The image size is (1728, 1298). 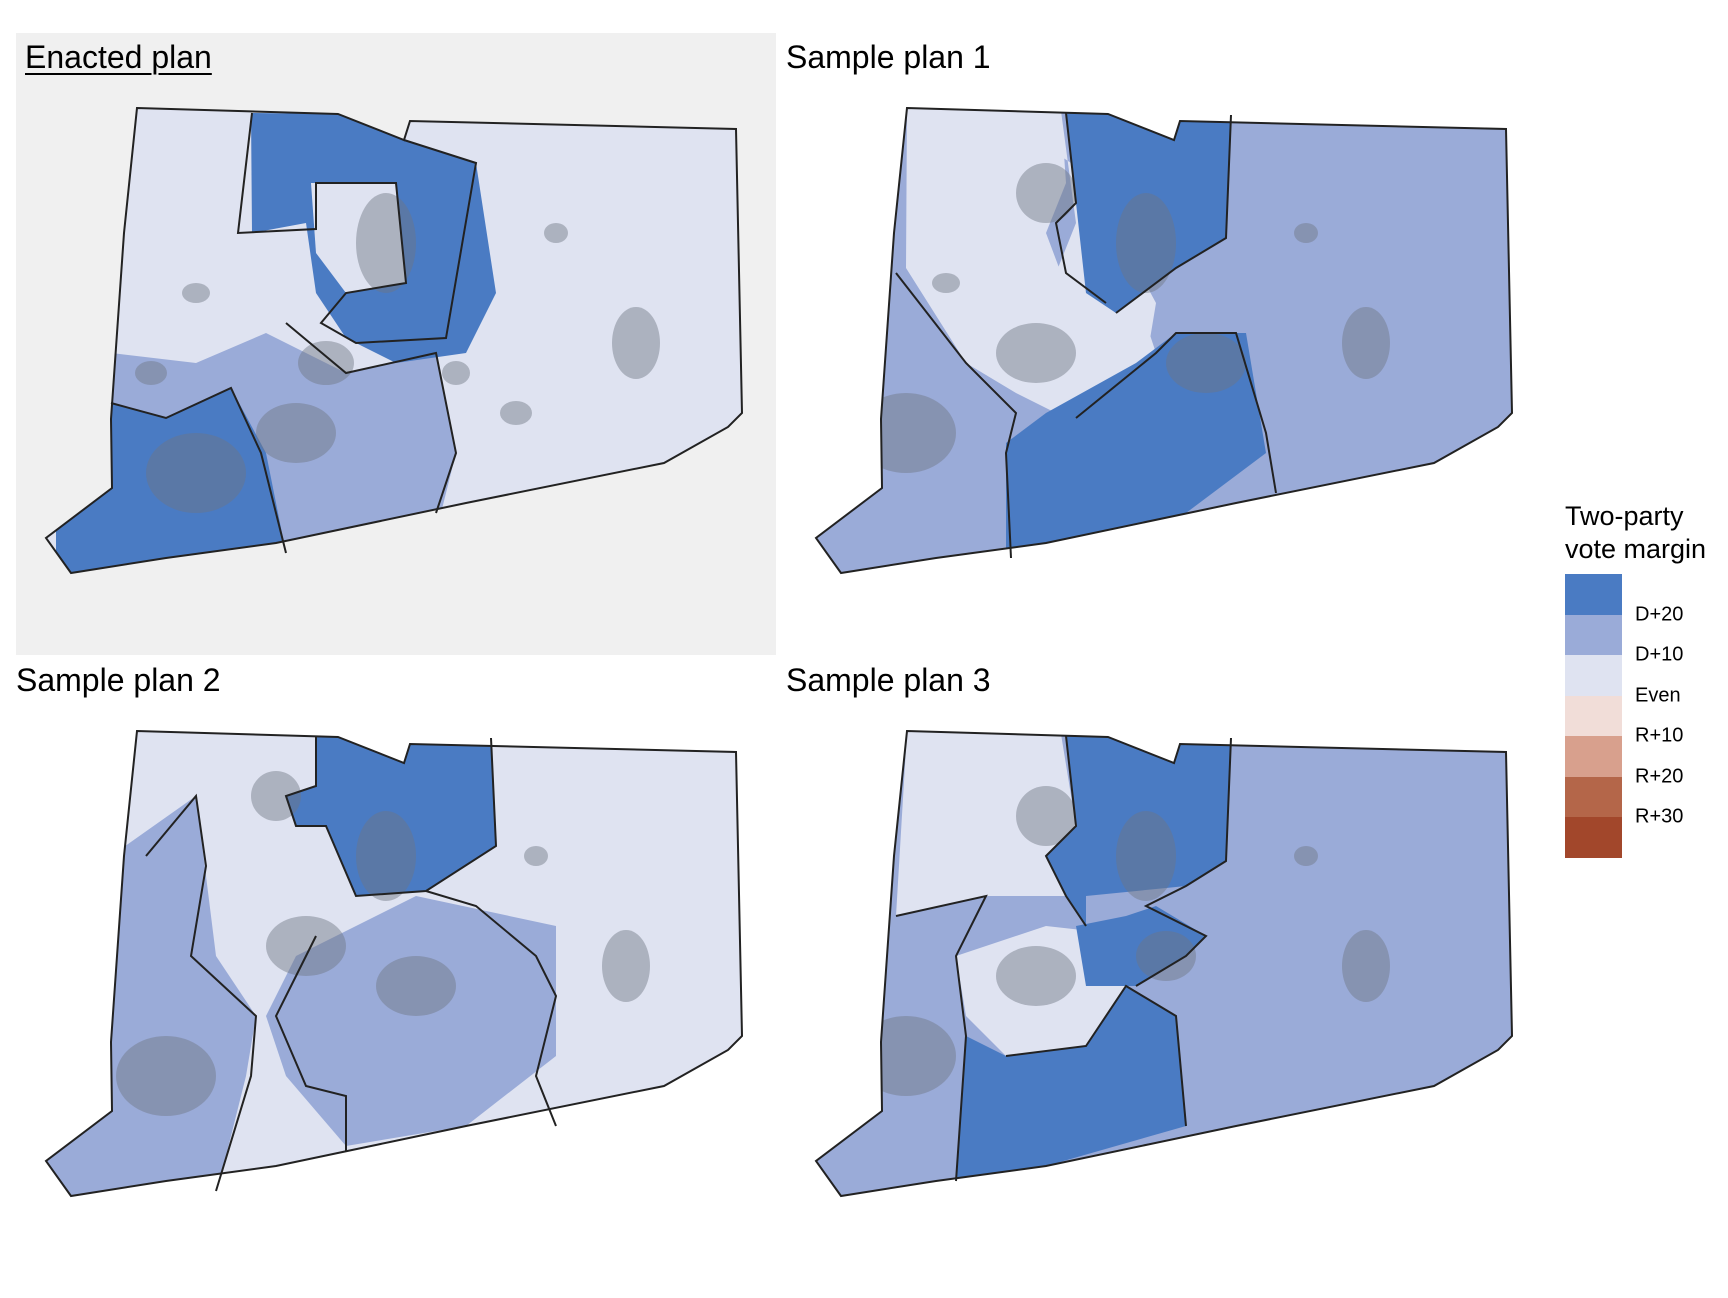 I want to click on map-enacted-plan, so click(x=394, y=340).